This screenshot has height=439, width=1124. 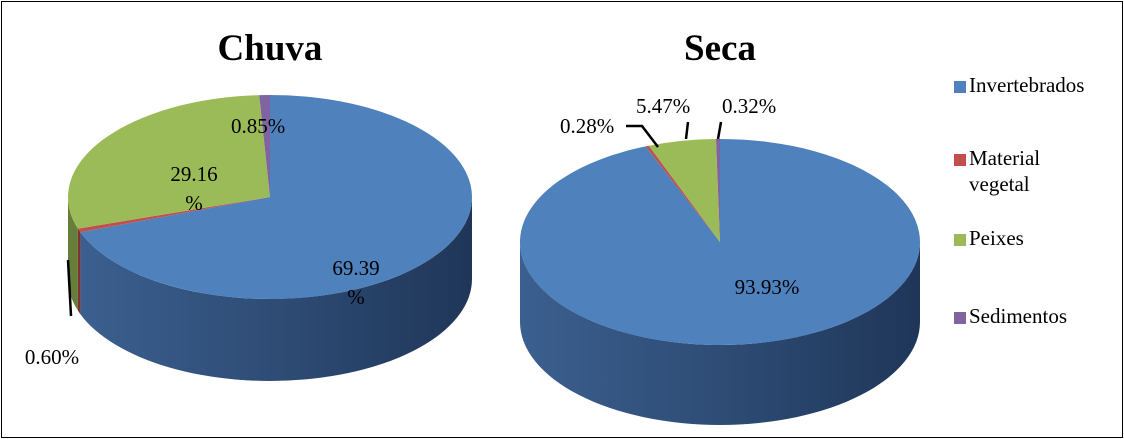 What do you see at coordinates (720, 48) in the screenshot?
I see `chart-title: Seca` at bounding box center [720, 48].